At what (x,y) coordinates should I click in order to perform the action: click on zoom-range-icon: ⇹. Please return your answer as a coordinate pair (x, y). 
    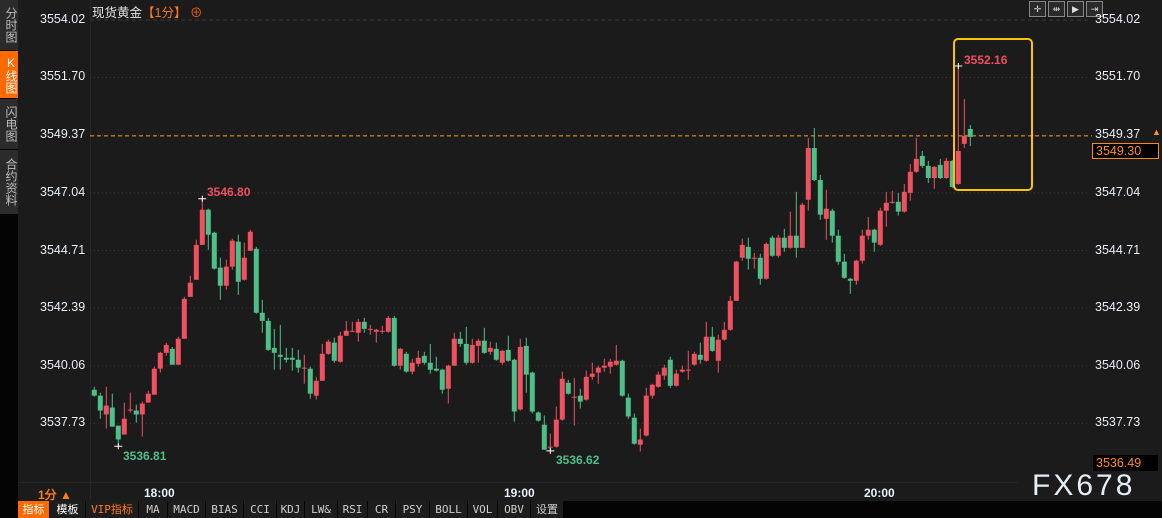
    Looking at the image, I should click on (1056, 9).